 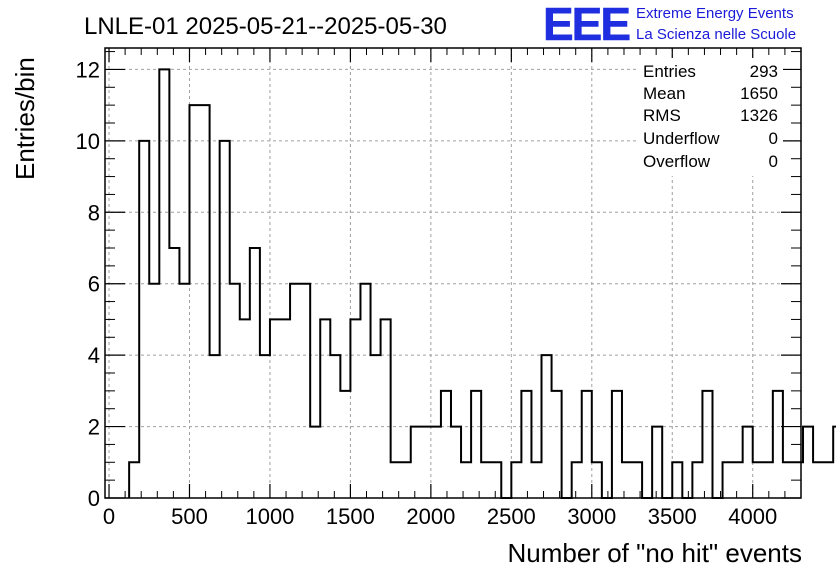 I want to click on y-tick-label: 0, so click(x=94, y=498).